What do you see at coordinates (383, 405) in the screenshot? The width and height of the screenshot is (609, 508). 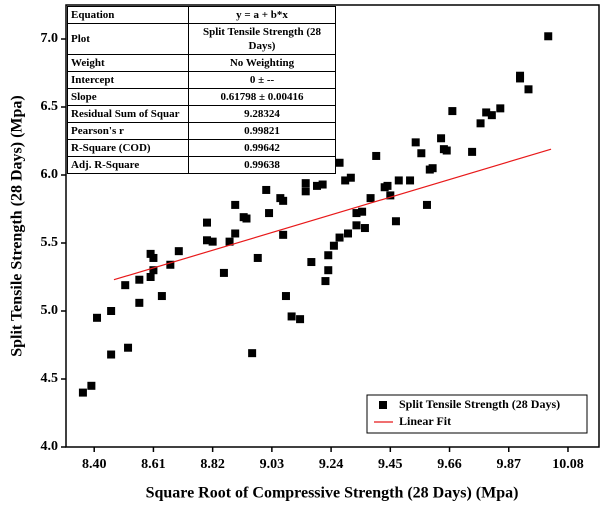 I see `legend-marker` at bounding box center [383, 405].